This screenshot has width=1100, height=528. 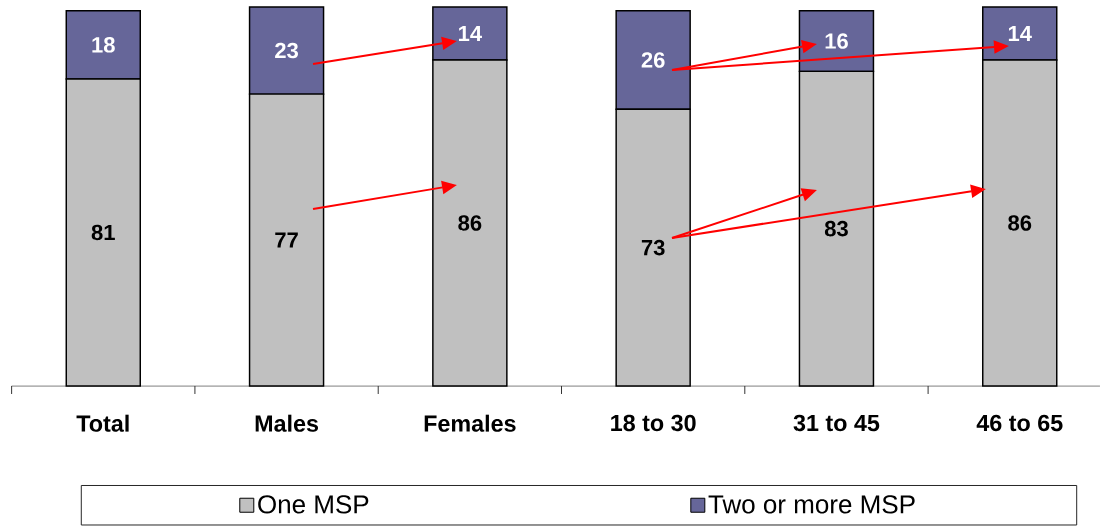 I want to click on x-tick-label: 31 to 45, so click(x=836, y=423).